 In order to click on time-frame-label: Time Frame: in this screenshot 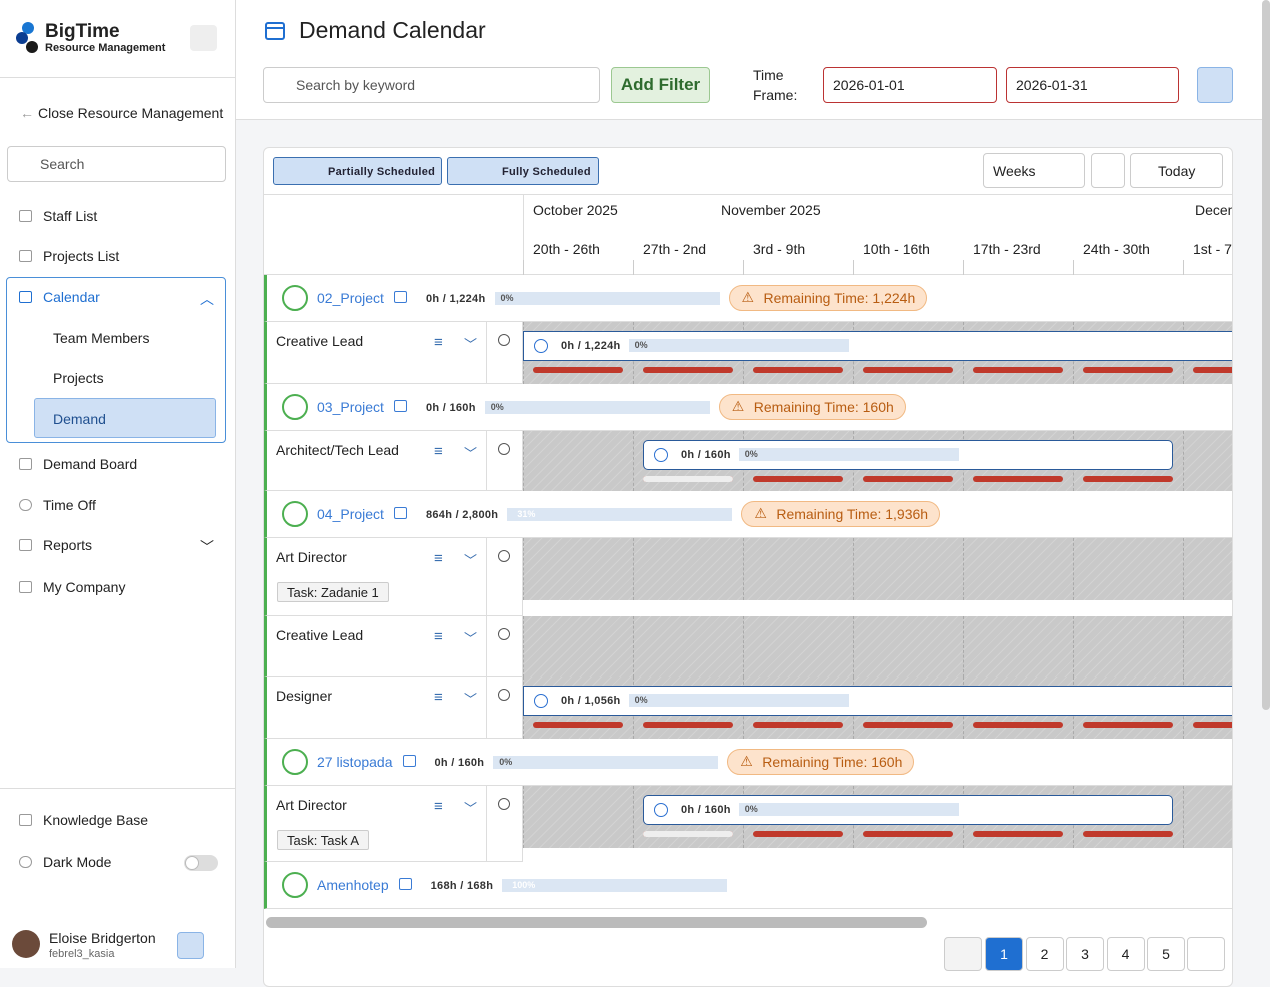, I will do `click(775, 85)`.